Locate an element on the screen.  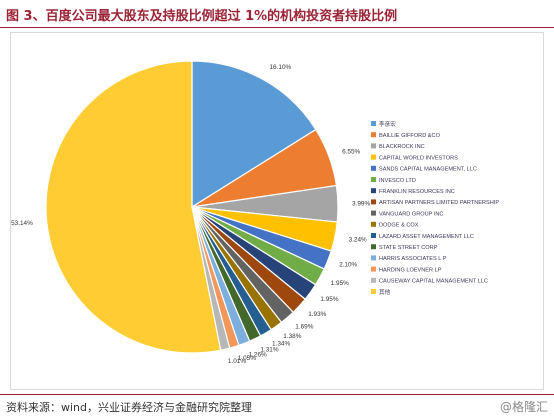
footer-bar: 资料来源：wind，兴业证券经济与金融研究院整理 @格隆汇 is located at coordinates (277, 406).